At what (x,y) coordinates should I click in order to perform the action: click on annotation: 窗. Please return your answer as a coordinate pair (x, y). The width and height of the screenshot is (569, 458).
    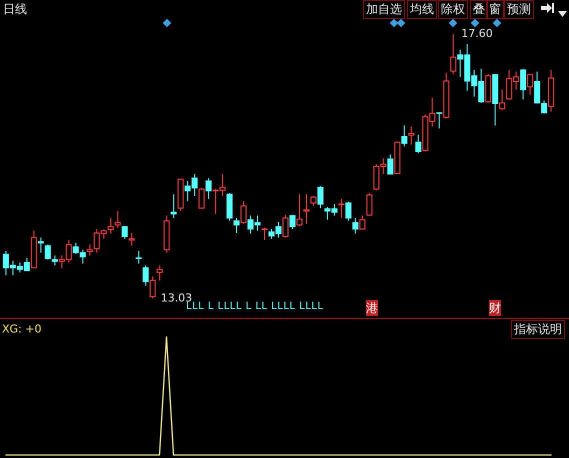
    Looking at the image, I should click on (495, 9).